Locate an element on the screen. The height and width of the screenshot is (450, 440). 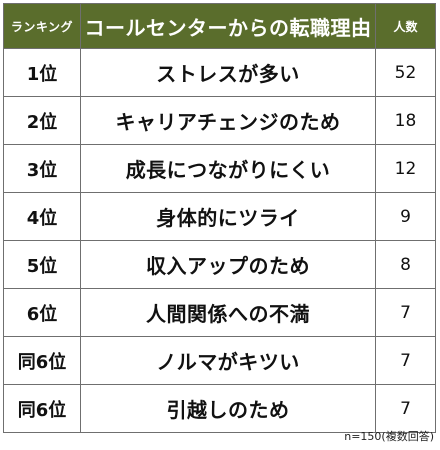
rank-cell: 5位 is located at coordinates (42, 264).